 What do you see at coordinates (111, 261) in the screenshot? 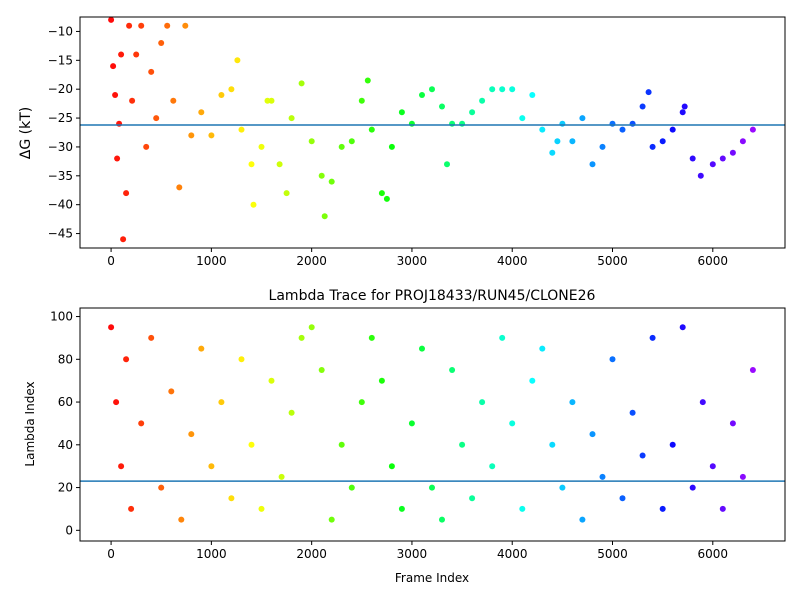
I see `delta-g-x-tick-label: 0` at bounding box center [111, 261].